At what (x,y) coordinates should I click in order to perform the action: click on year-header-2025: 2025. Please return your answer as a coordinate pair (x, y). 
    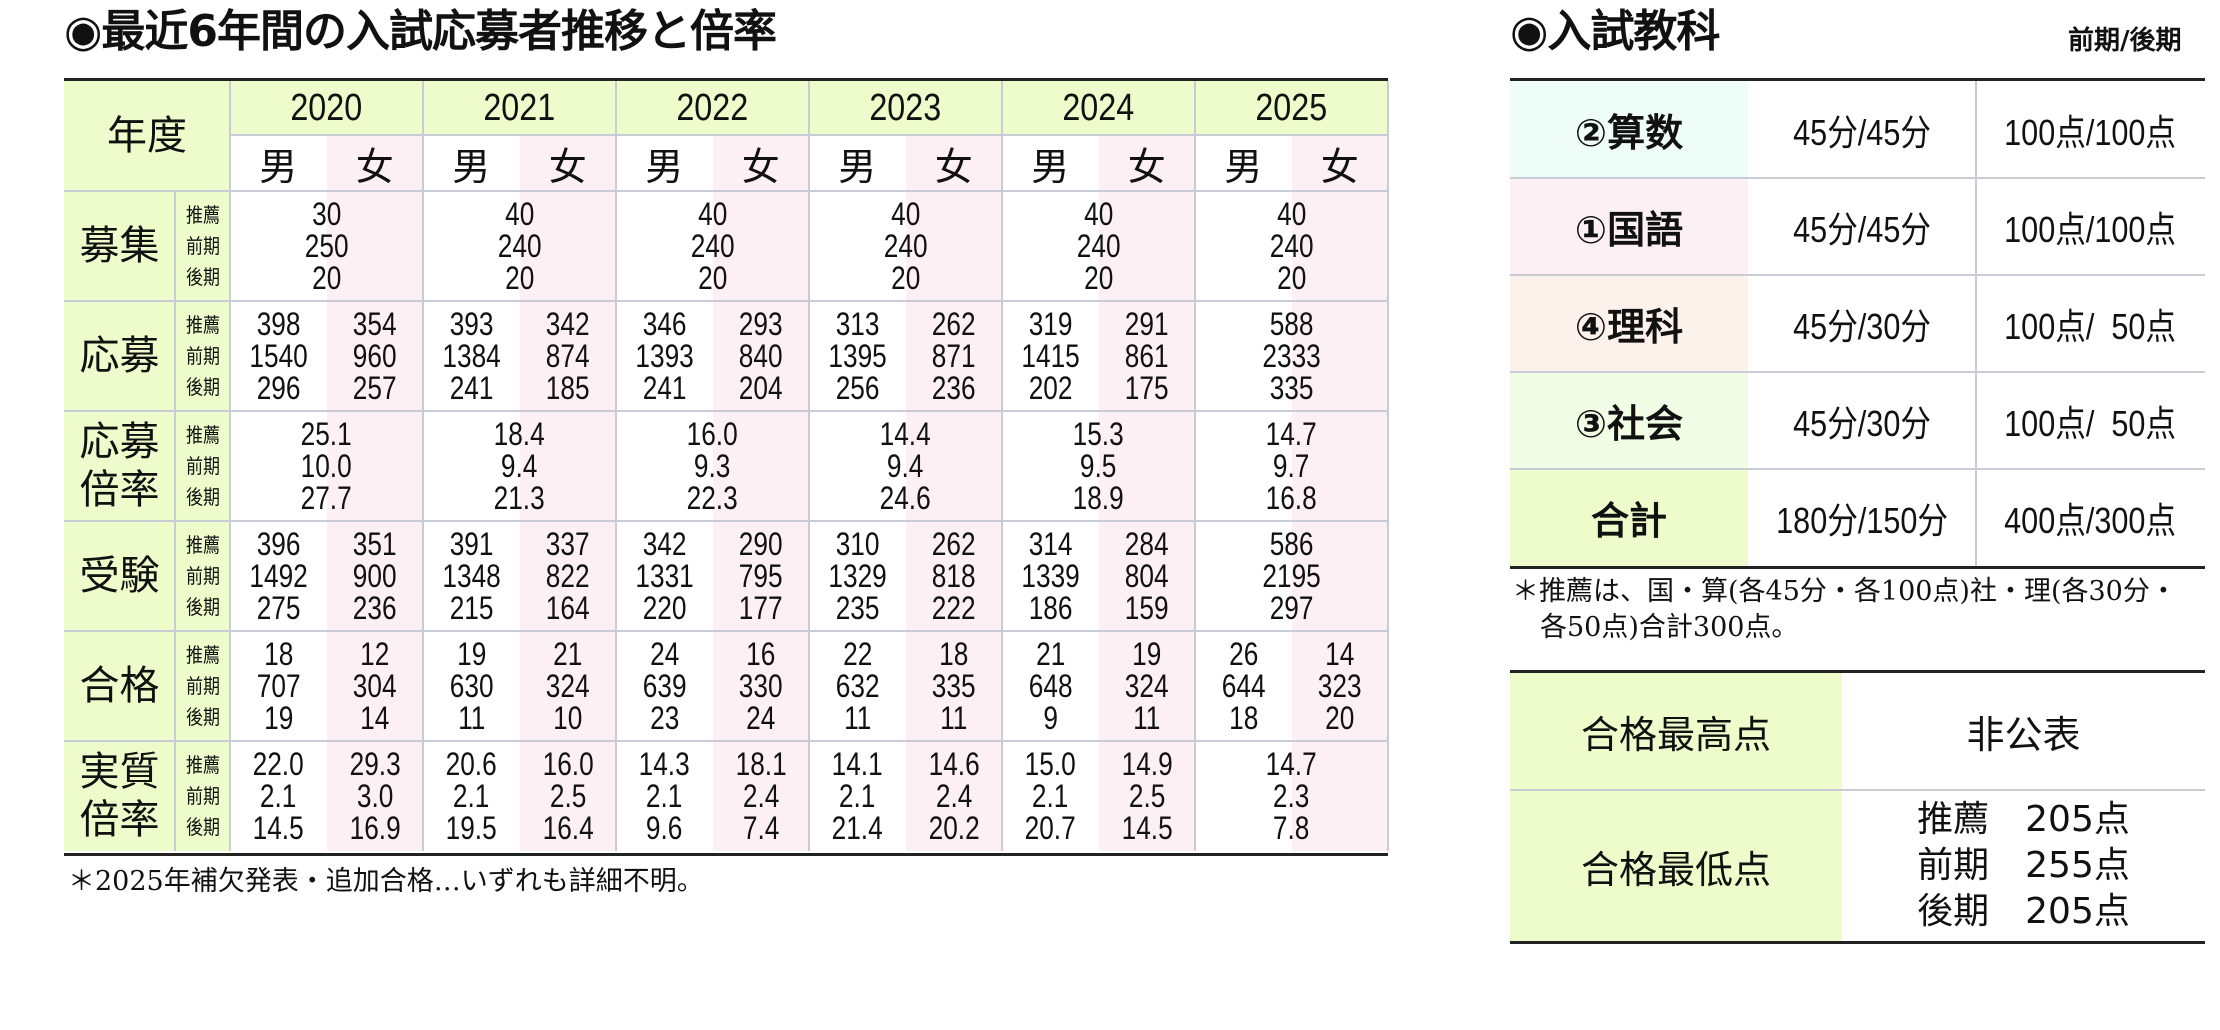
    Looking at the image, I should click on (1291, 108).